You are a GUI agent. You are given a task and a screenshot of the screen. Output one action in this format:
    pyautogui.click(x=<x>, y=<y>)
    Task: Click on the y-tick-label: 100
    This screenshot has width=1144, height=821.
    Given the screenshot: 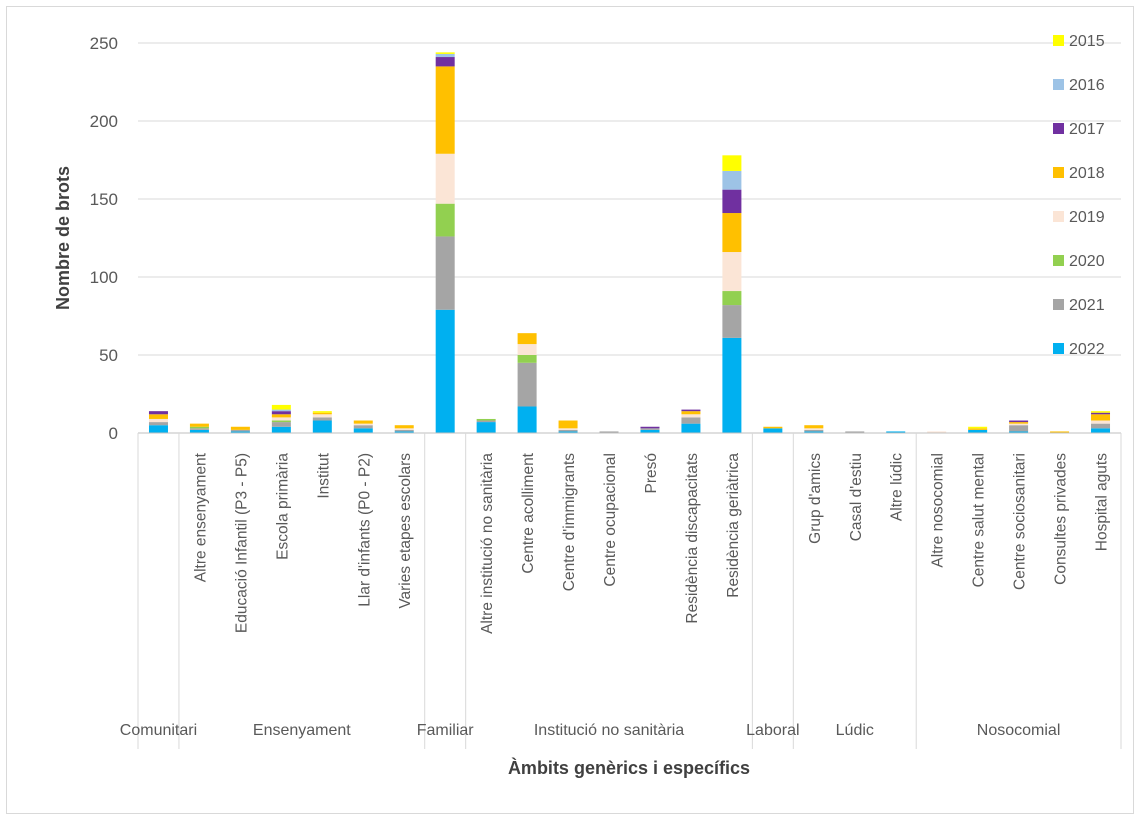 What is the action you would take?
    pyautogui.click(x=104, y=277)
    